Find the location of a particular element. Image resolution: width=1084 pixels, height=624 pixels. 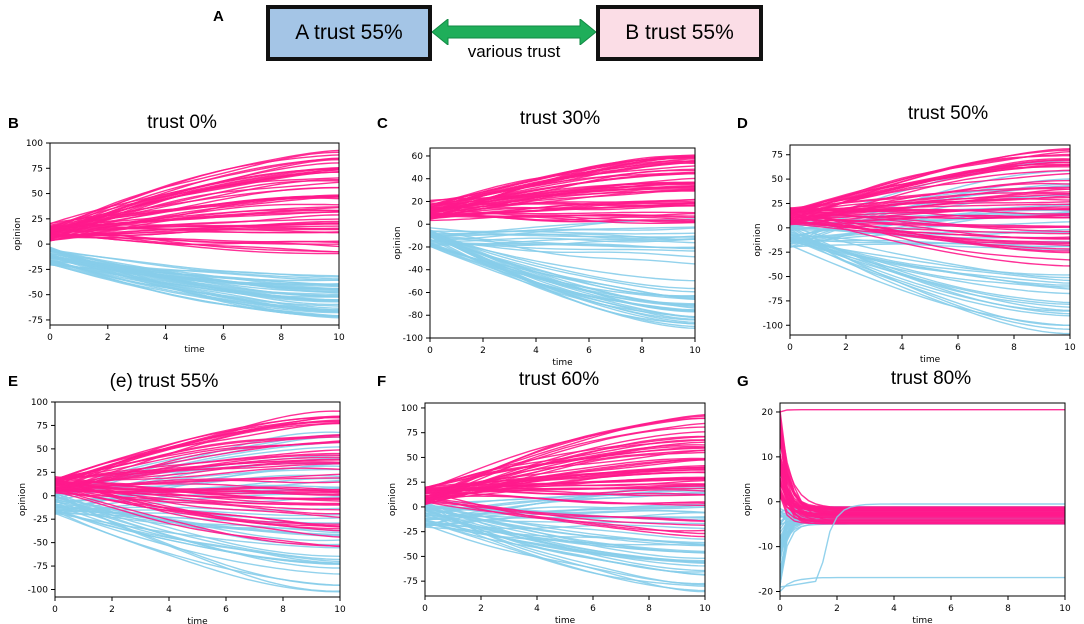

y-tick-label: 25 is located at coordinates (777, 204).